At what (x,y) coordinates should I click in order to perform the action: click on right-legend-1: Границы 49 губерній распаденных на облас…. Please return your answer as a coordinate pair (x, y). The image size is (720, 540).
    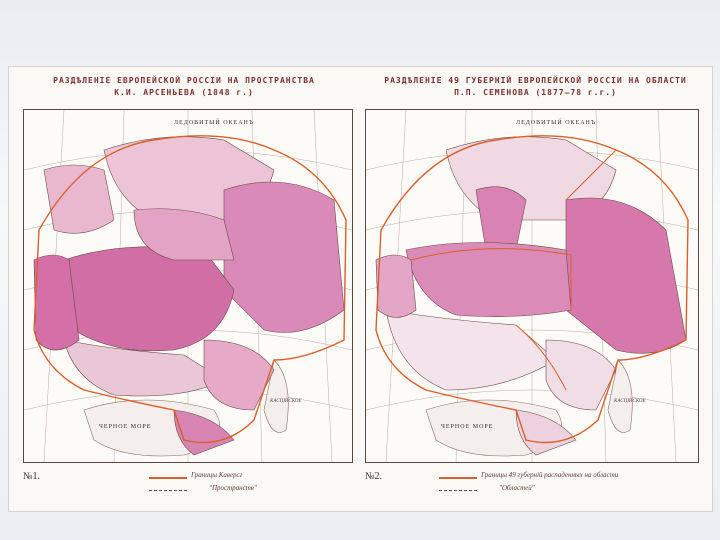
    Looking at the image, I should click on (550, 475).